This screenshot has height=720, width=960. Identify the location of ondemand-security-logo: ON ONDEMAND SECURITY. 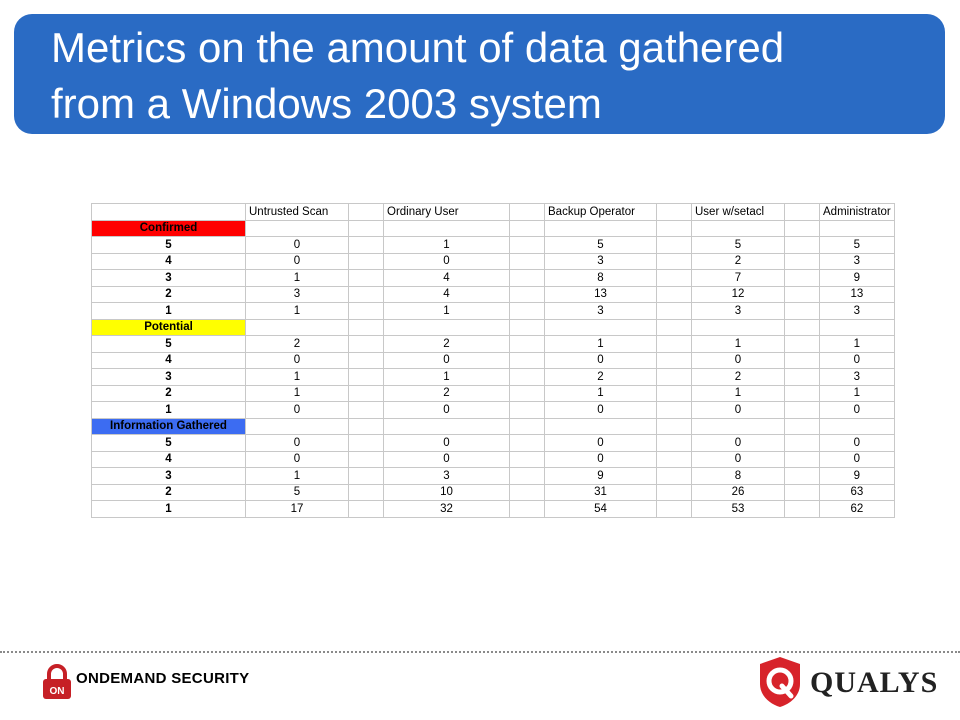
(144, 684).